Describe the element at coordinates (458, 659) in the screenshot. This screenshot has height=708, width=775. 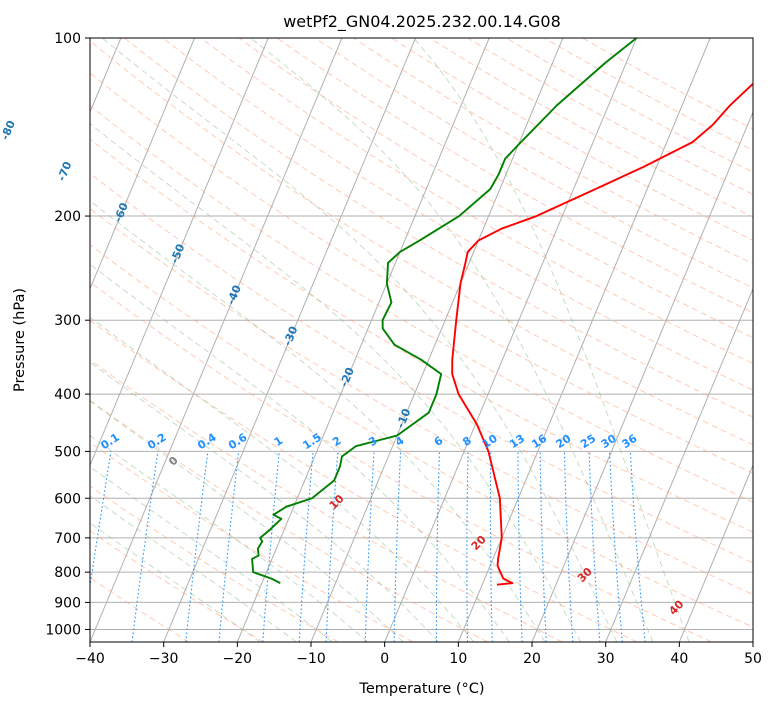
I see `x-tick-label: 10` at that location.